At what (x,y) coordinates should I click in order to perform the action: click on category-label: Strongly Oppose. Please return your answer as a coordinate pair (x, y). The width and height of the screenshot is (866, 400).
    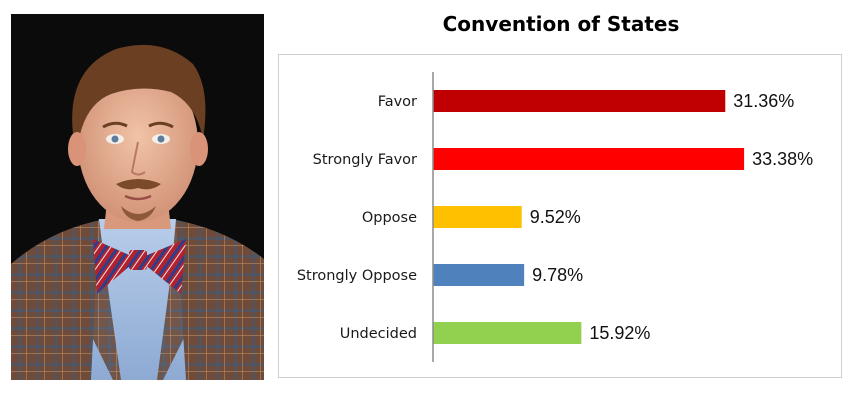
    Looking at the image, I should click on (357, 276).